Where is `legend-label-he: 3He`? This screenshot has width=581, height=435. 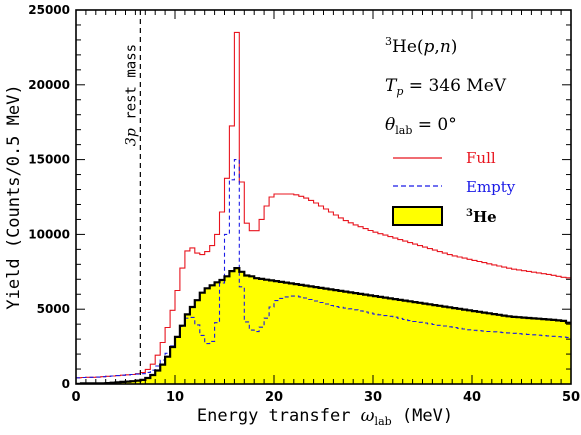 legend-label-he: 3He is located at coordinates (481, 217).